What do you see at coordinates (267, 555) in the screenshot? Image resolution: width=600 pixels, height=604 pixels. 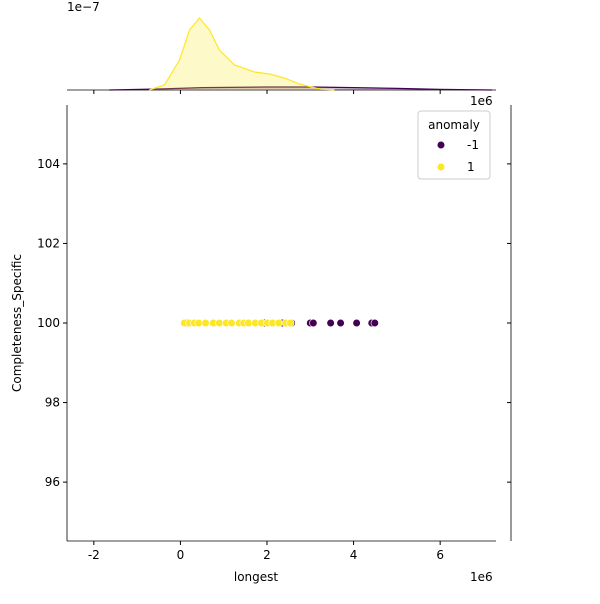 I see `x-tick-label: 2` at bounding box center [267, 555].